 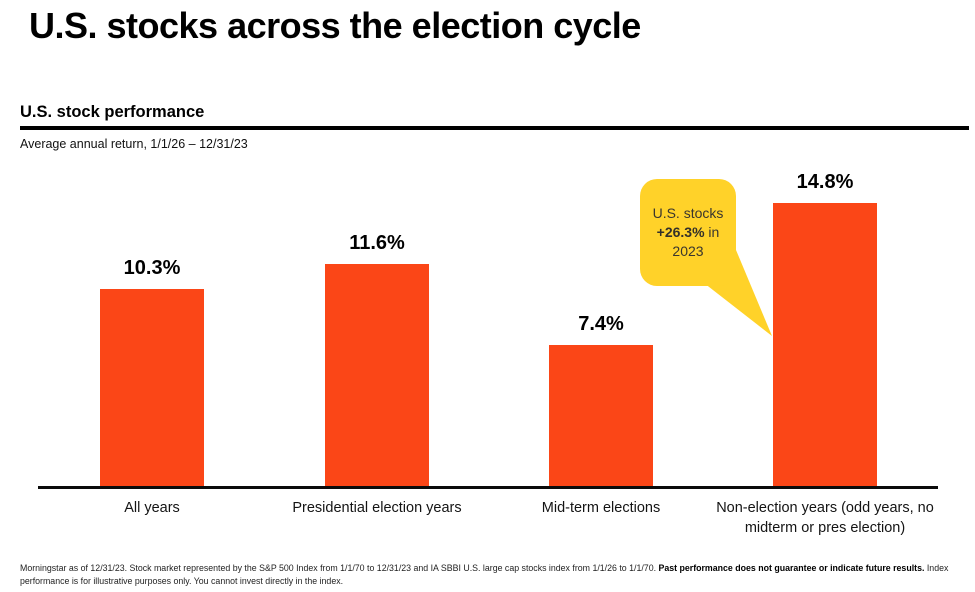 What do you see at coordinates (601, 508) in the screenshot?
I see `category-label: Mid-term elections` at bounding box center [601, 508].